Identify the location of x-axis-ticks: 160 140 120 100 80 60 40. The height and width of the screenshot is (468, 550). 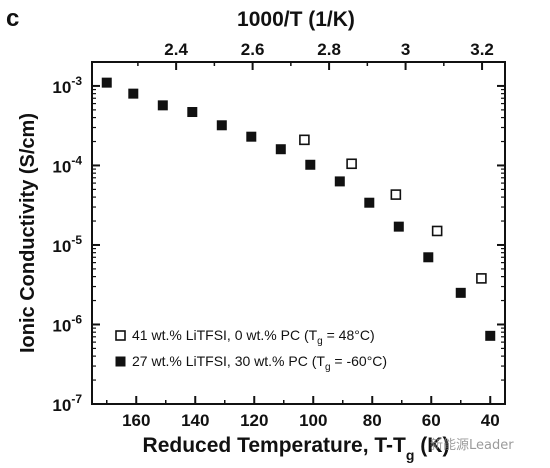
(303, 413).